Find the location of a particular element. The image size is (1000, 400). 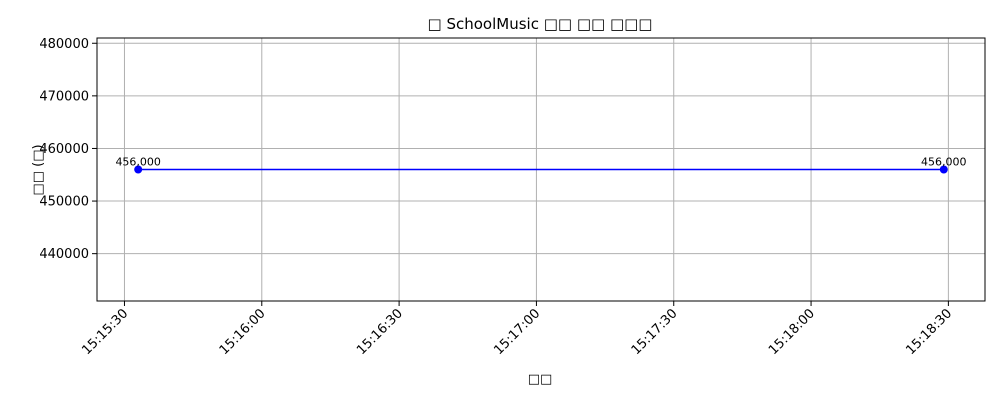

x-tick-label: 15:17:30 is located at coordinates (655, 332).